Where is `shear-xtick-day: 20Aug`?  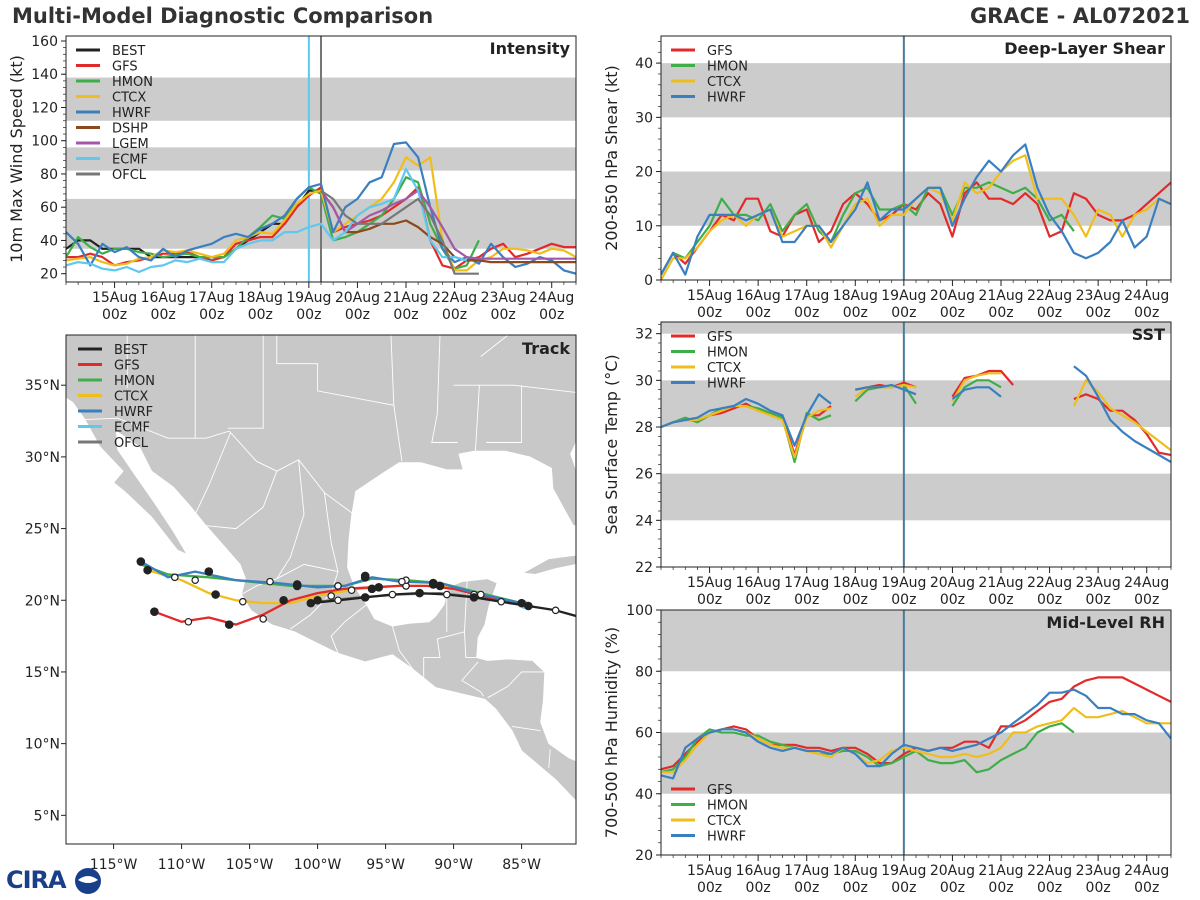 shear-xtick-day: 20Aug is located at coordinates (952, 296).